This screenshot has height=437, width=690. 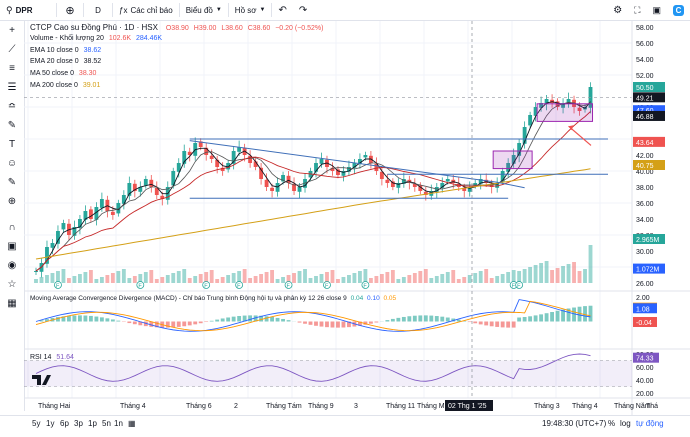 I want to click on favorites-tool: ☆, so click(x=12, y=285).